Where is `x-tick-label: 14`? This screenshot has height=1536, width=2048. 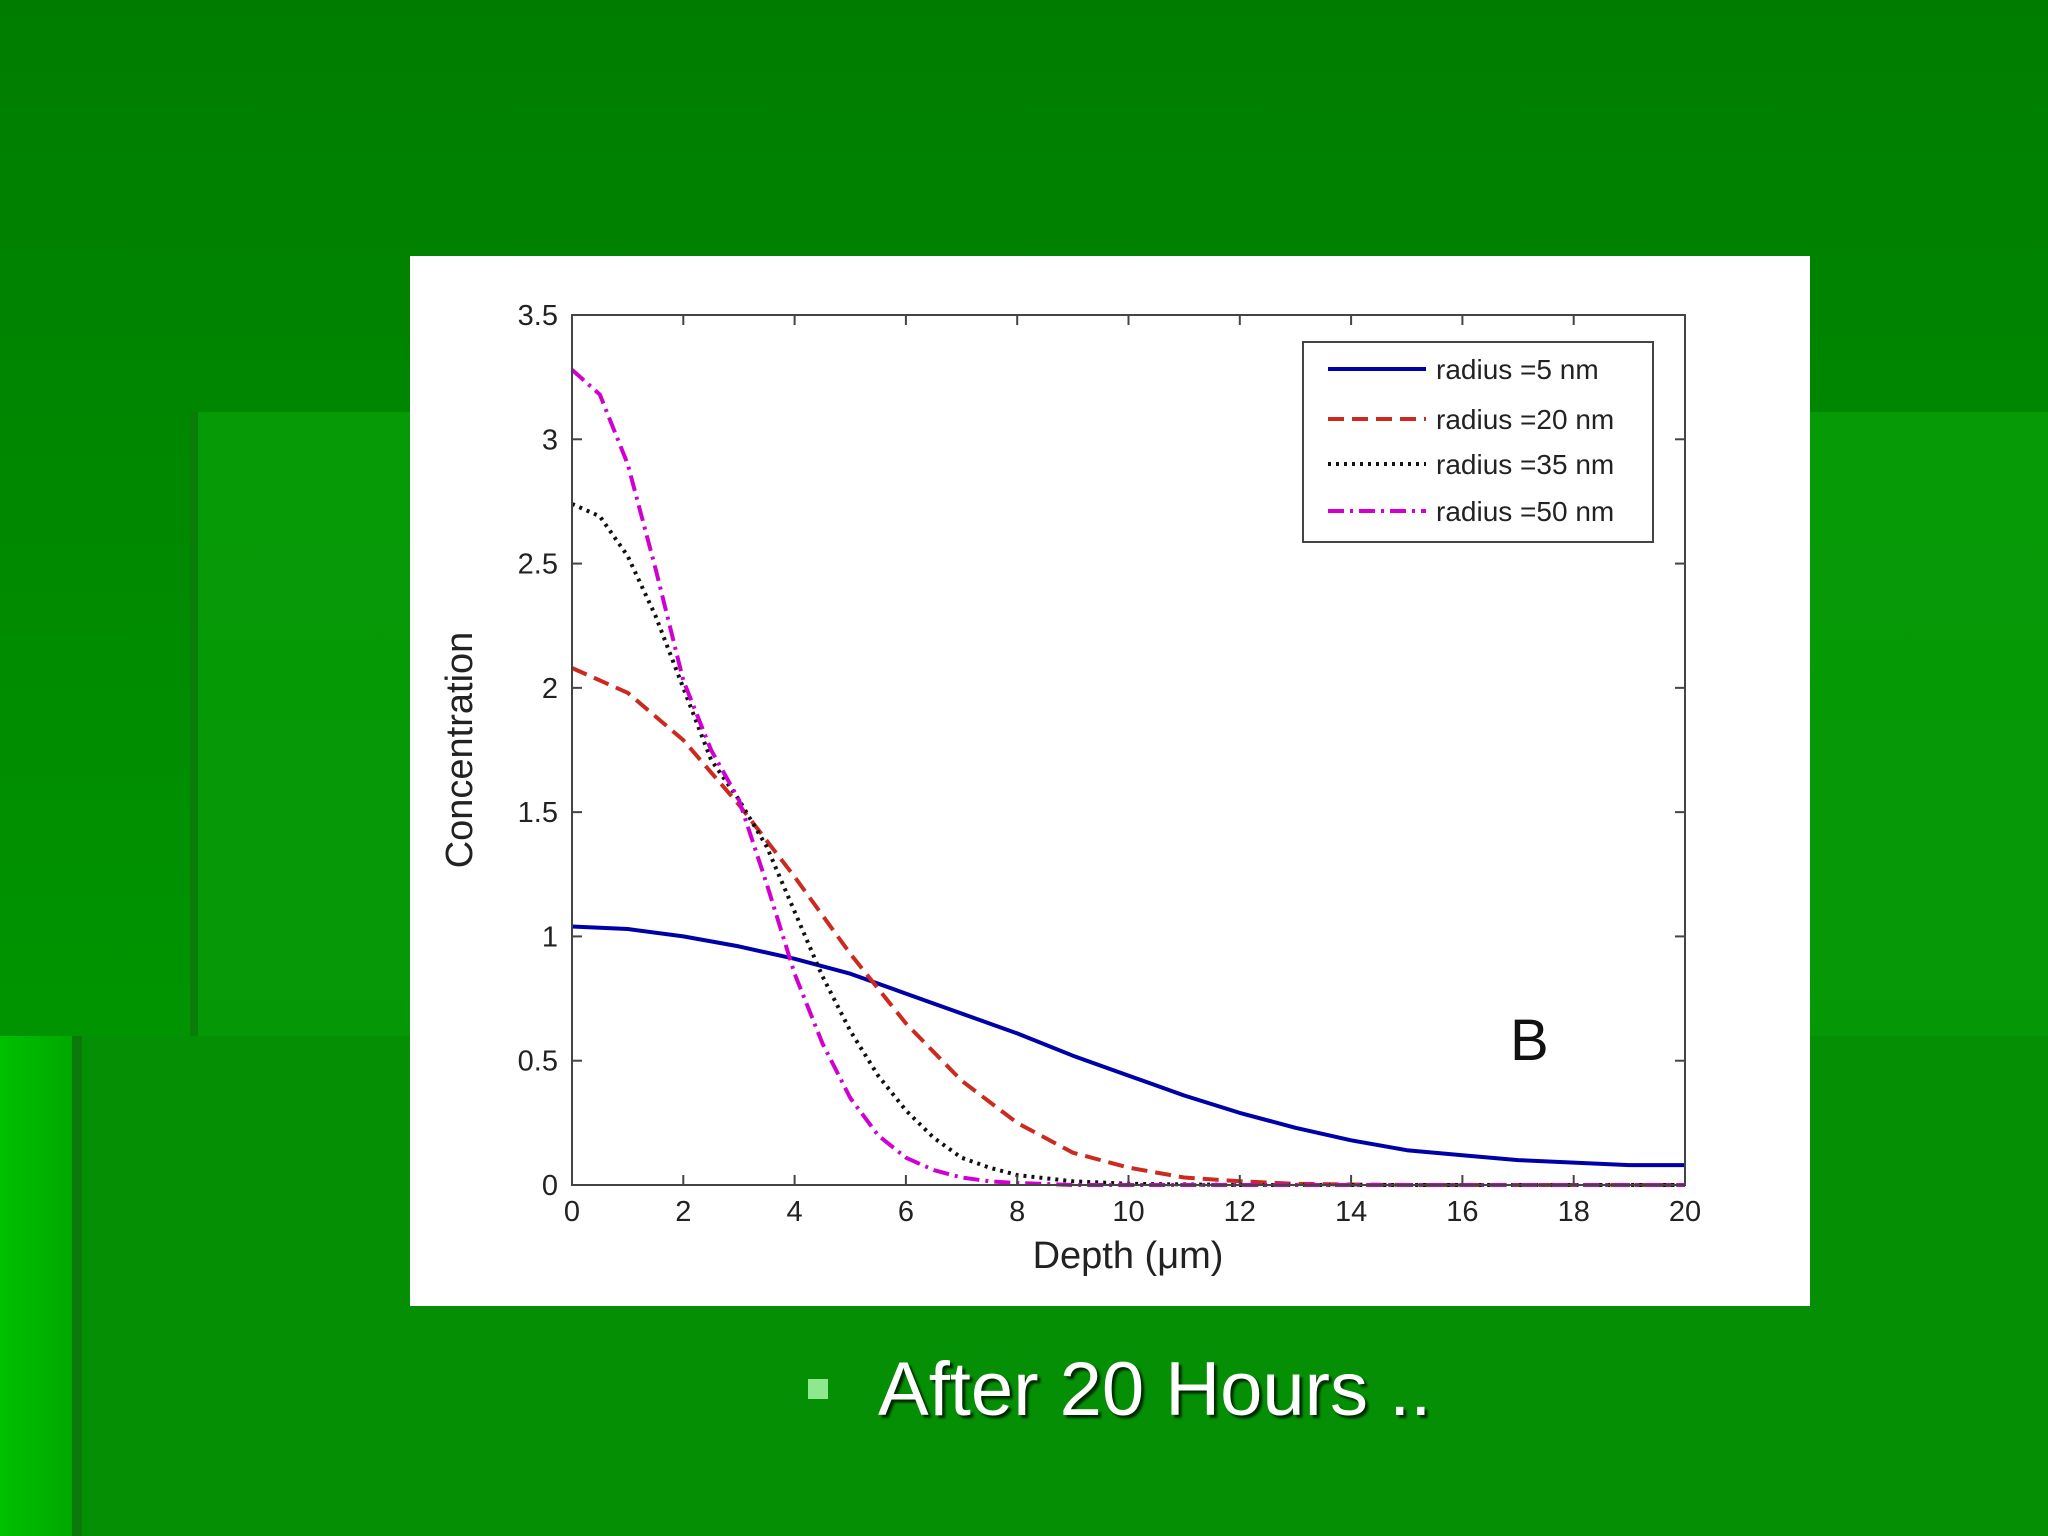 x-tick-label: 14 is located at coordinates (1351, 1212).